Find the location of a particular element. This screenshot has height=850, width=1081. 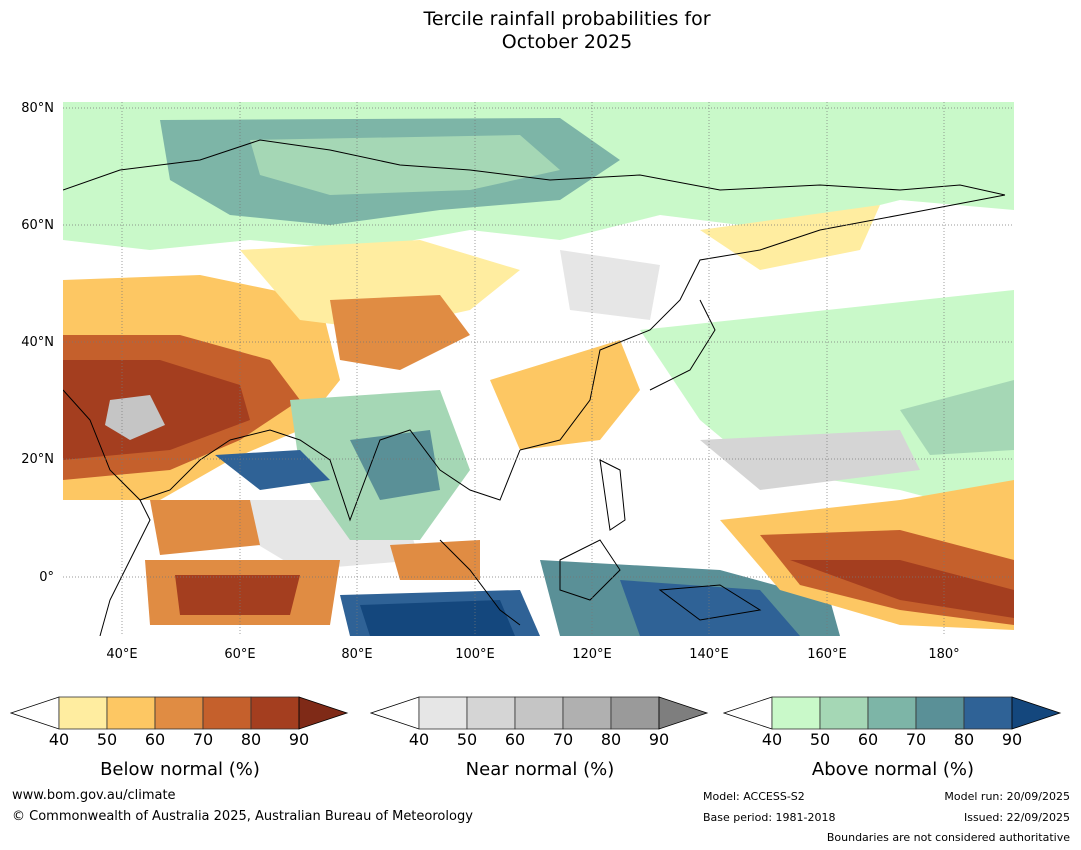

colorbar-near-swatches is located at coordinates (539, 713).